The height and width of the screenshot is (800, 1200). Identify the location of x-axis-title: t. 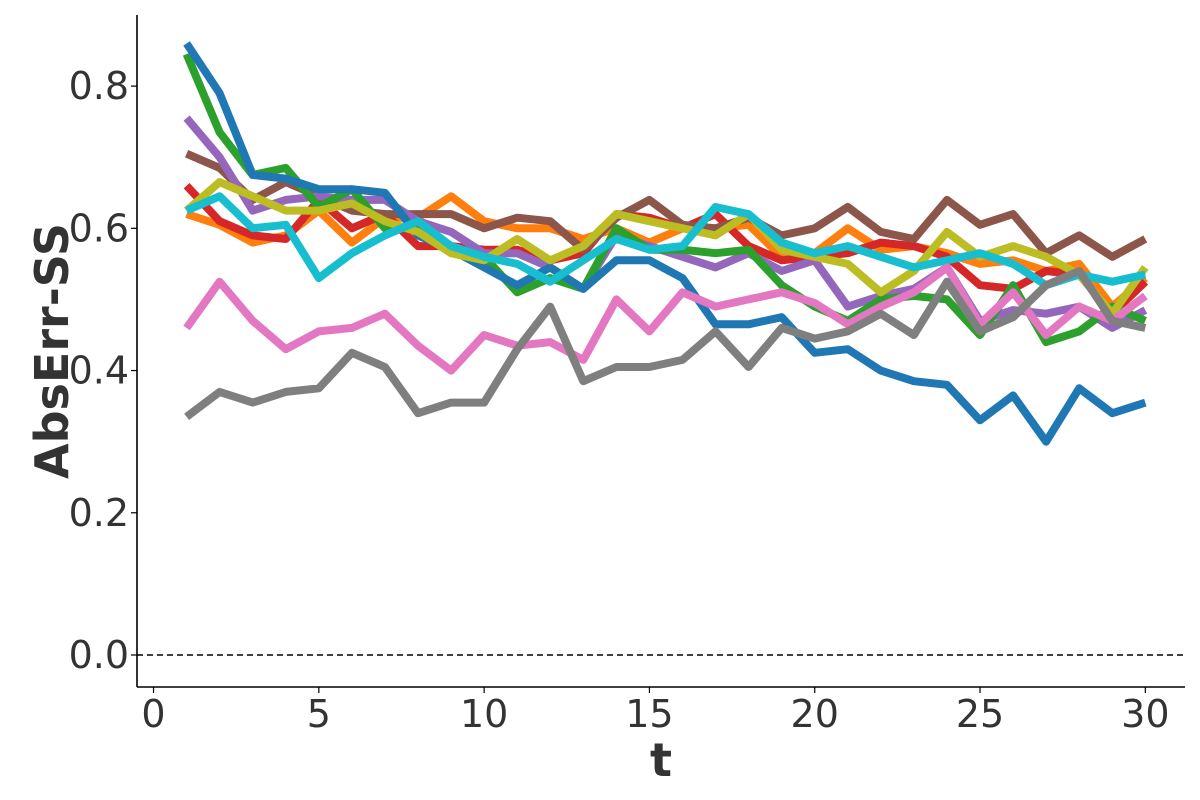
(661, 760).